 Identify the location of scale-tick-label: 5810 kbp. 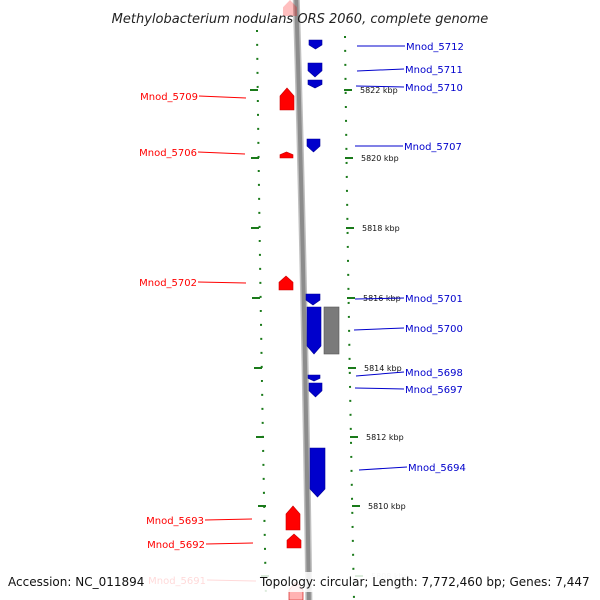
(387, 506).